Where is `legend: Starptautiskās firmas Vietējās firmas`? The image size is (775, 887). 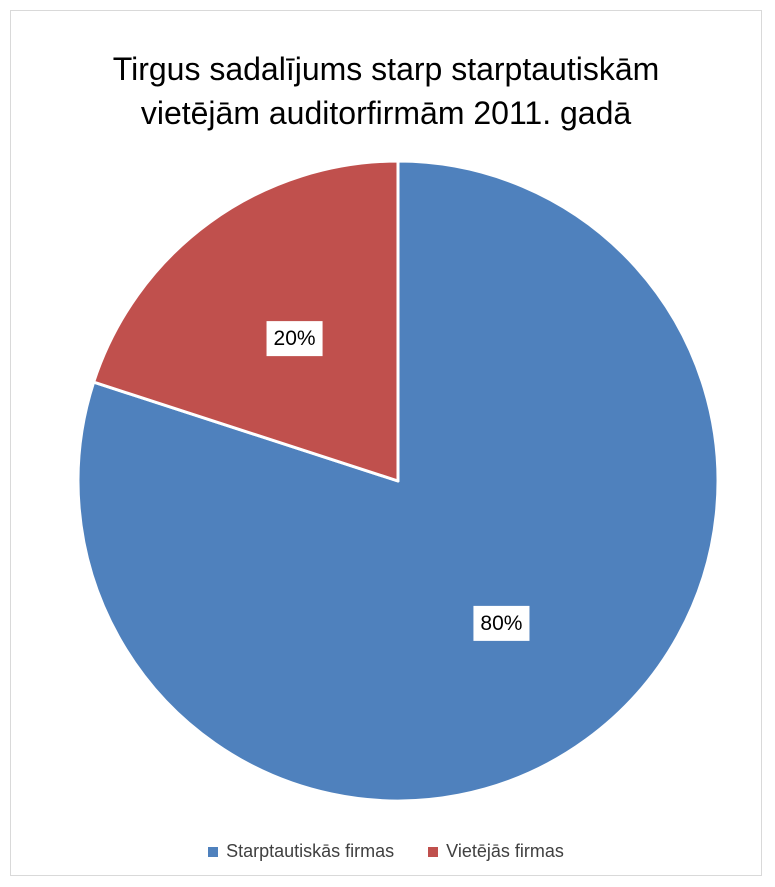 legend: Starptautiskās firmas Vietējās firmas is located at coordinates (386, 851).